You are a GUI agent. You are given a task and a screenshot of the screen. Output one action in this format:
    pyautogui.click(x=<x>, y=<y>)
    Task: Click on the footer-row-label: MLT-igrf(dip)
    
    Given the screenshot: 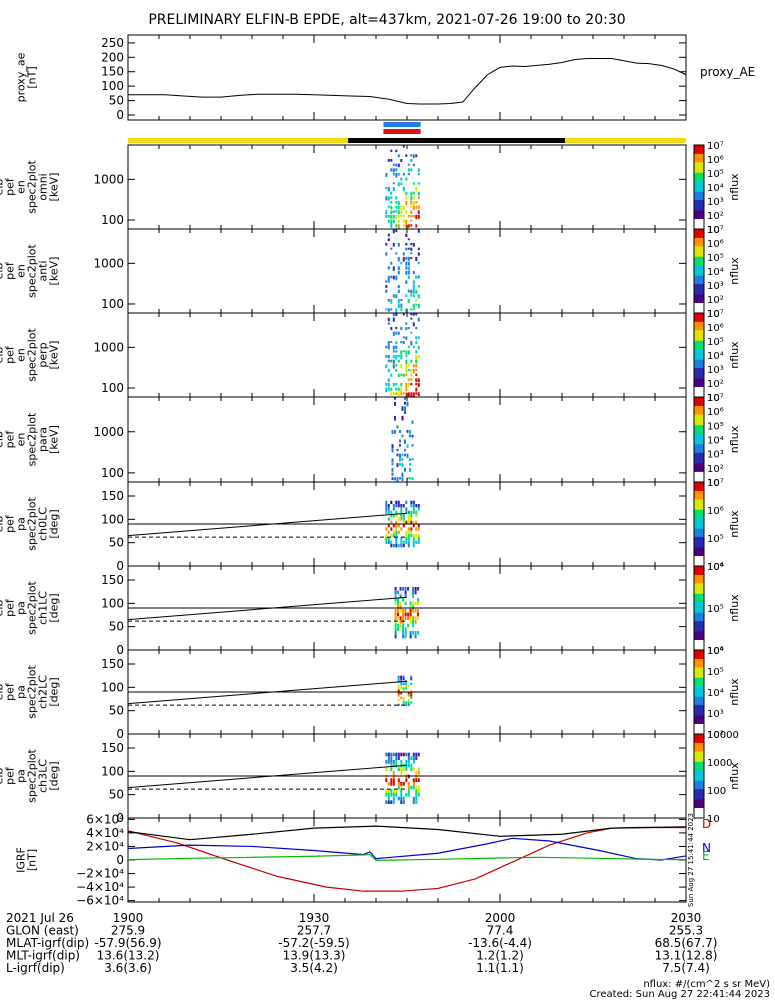 What is the action you would take?
    pyautogui.click(x=43, y=956)
    